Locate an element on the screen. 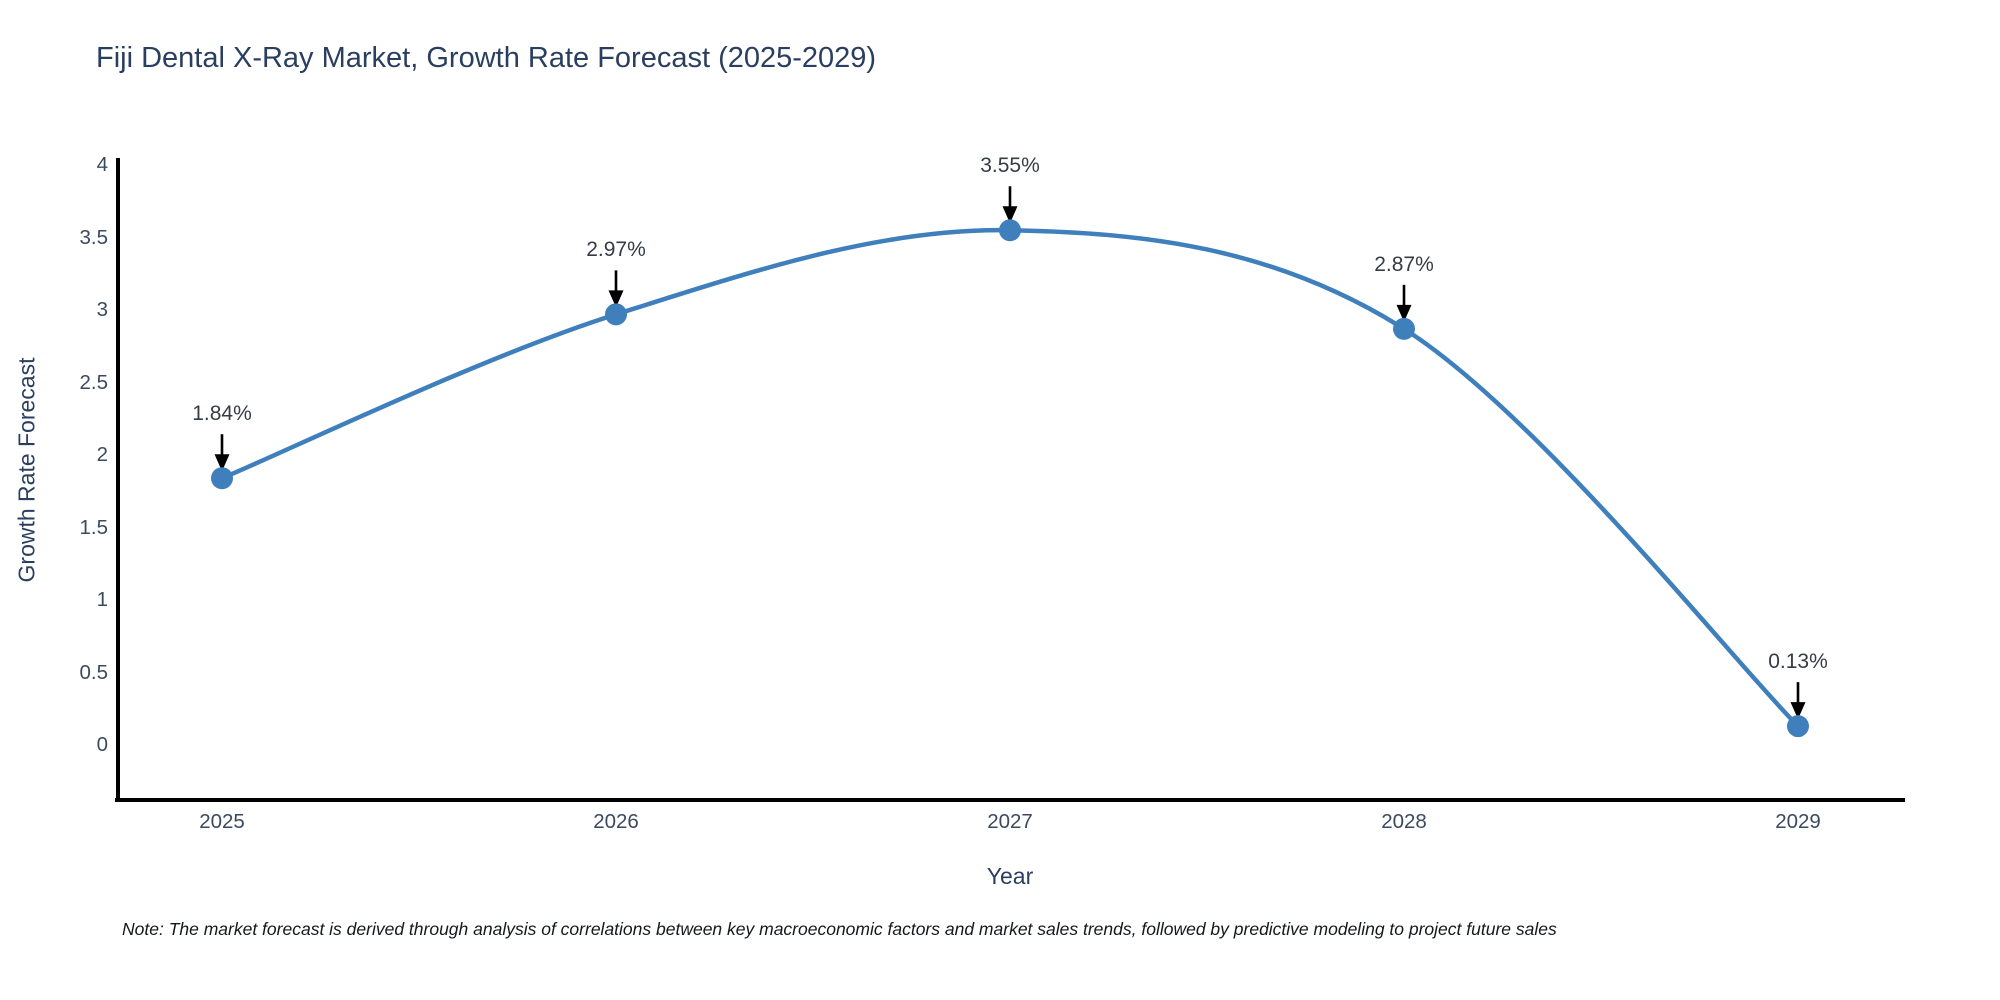 The height and width of the screenshot is (1000, 2000). point-value-label: 2.87% is located at coordinates (1404, 264).